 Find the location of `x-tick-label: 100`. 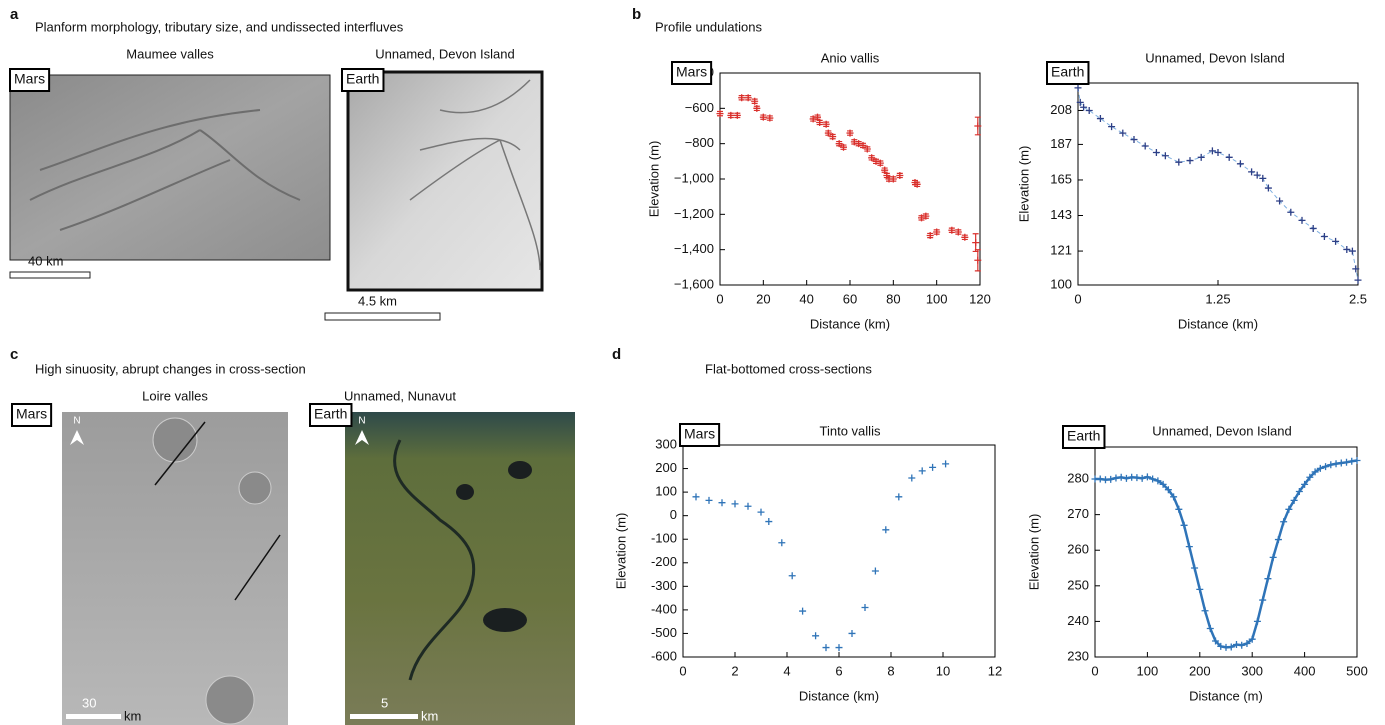

x-tick-label: 100 is located at coordinates (937, 298).